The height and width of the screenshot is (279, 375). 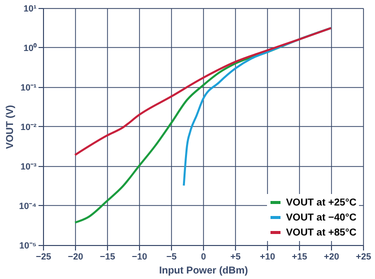 What do you see at coordinates (300, 257) in the screenshot?
I see `x-tick-label: +15` at bounding box center [300, 257].